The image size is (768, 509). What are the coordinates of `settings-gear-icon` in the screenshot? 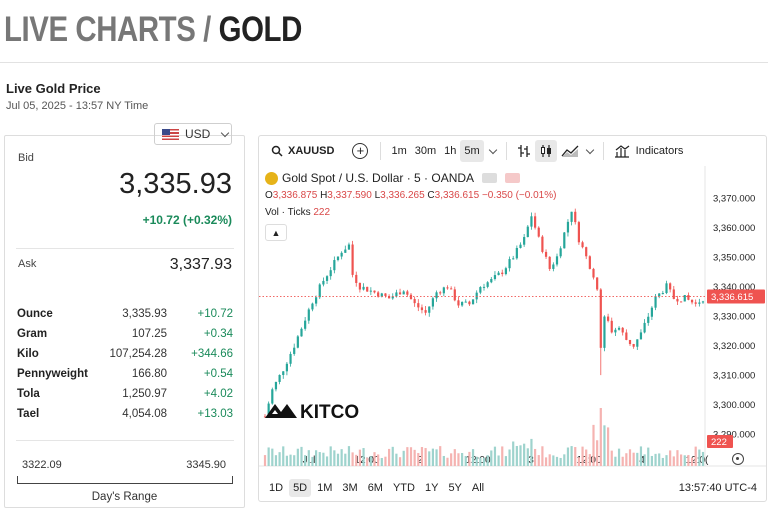 It's located at (738, 459).